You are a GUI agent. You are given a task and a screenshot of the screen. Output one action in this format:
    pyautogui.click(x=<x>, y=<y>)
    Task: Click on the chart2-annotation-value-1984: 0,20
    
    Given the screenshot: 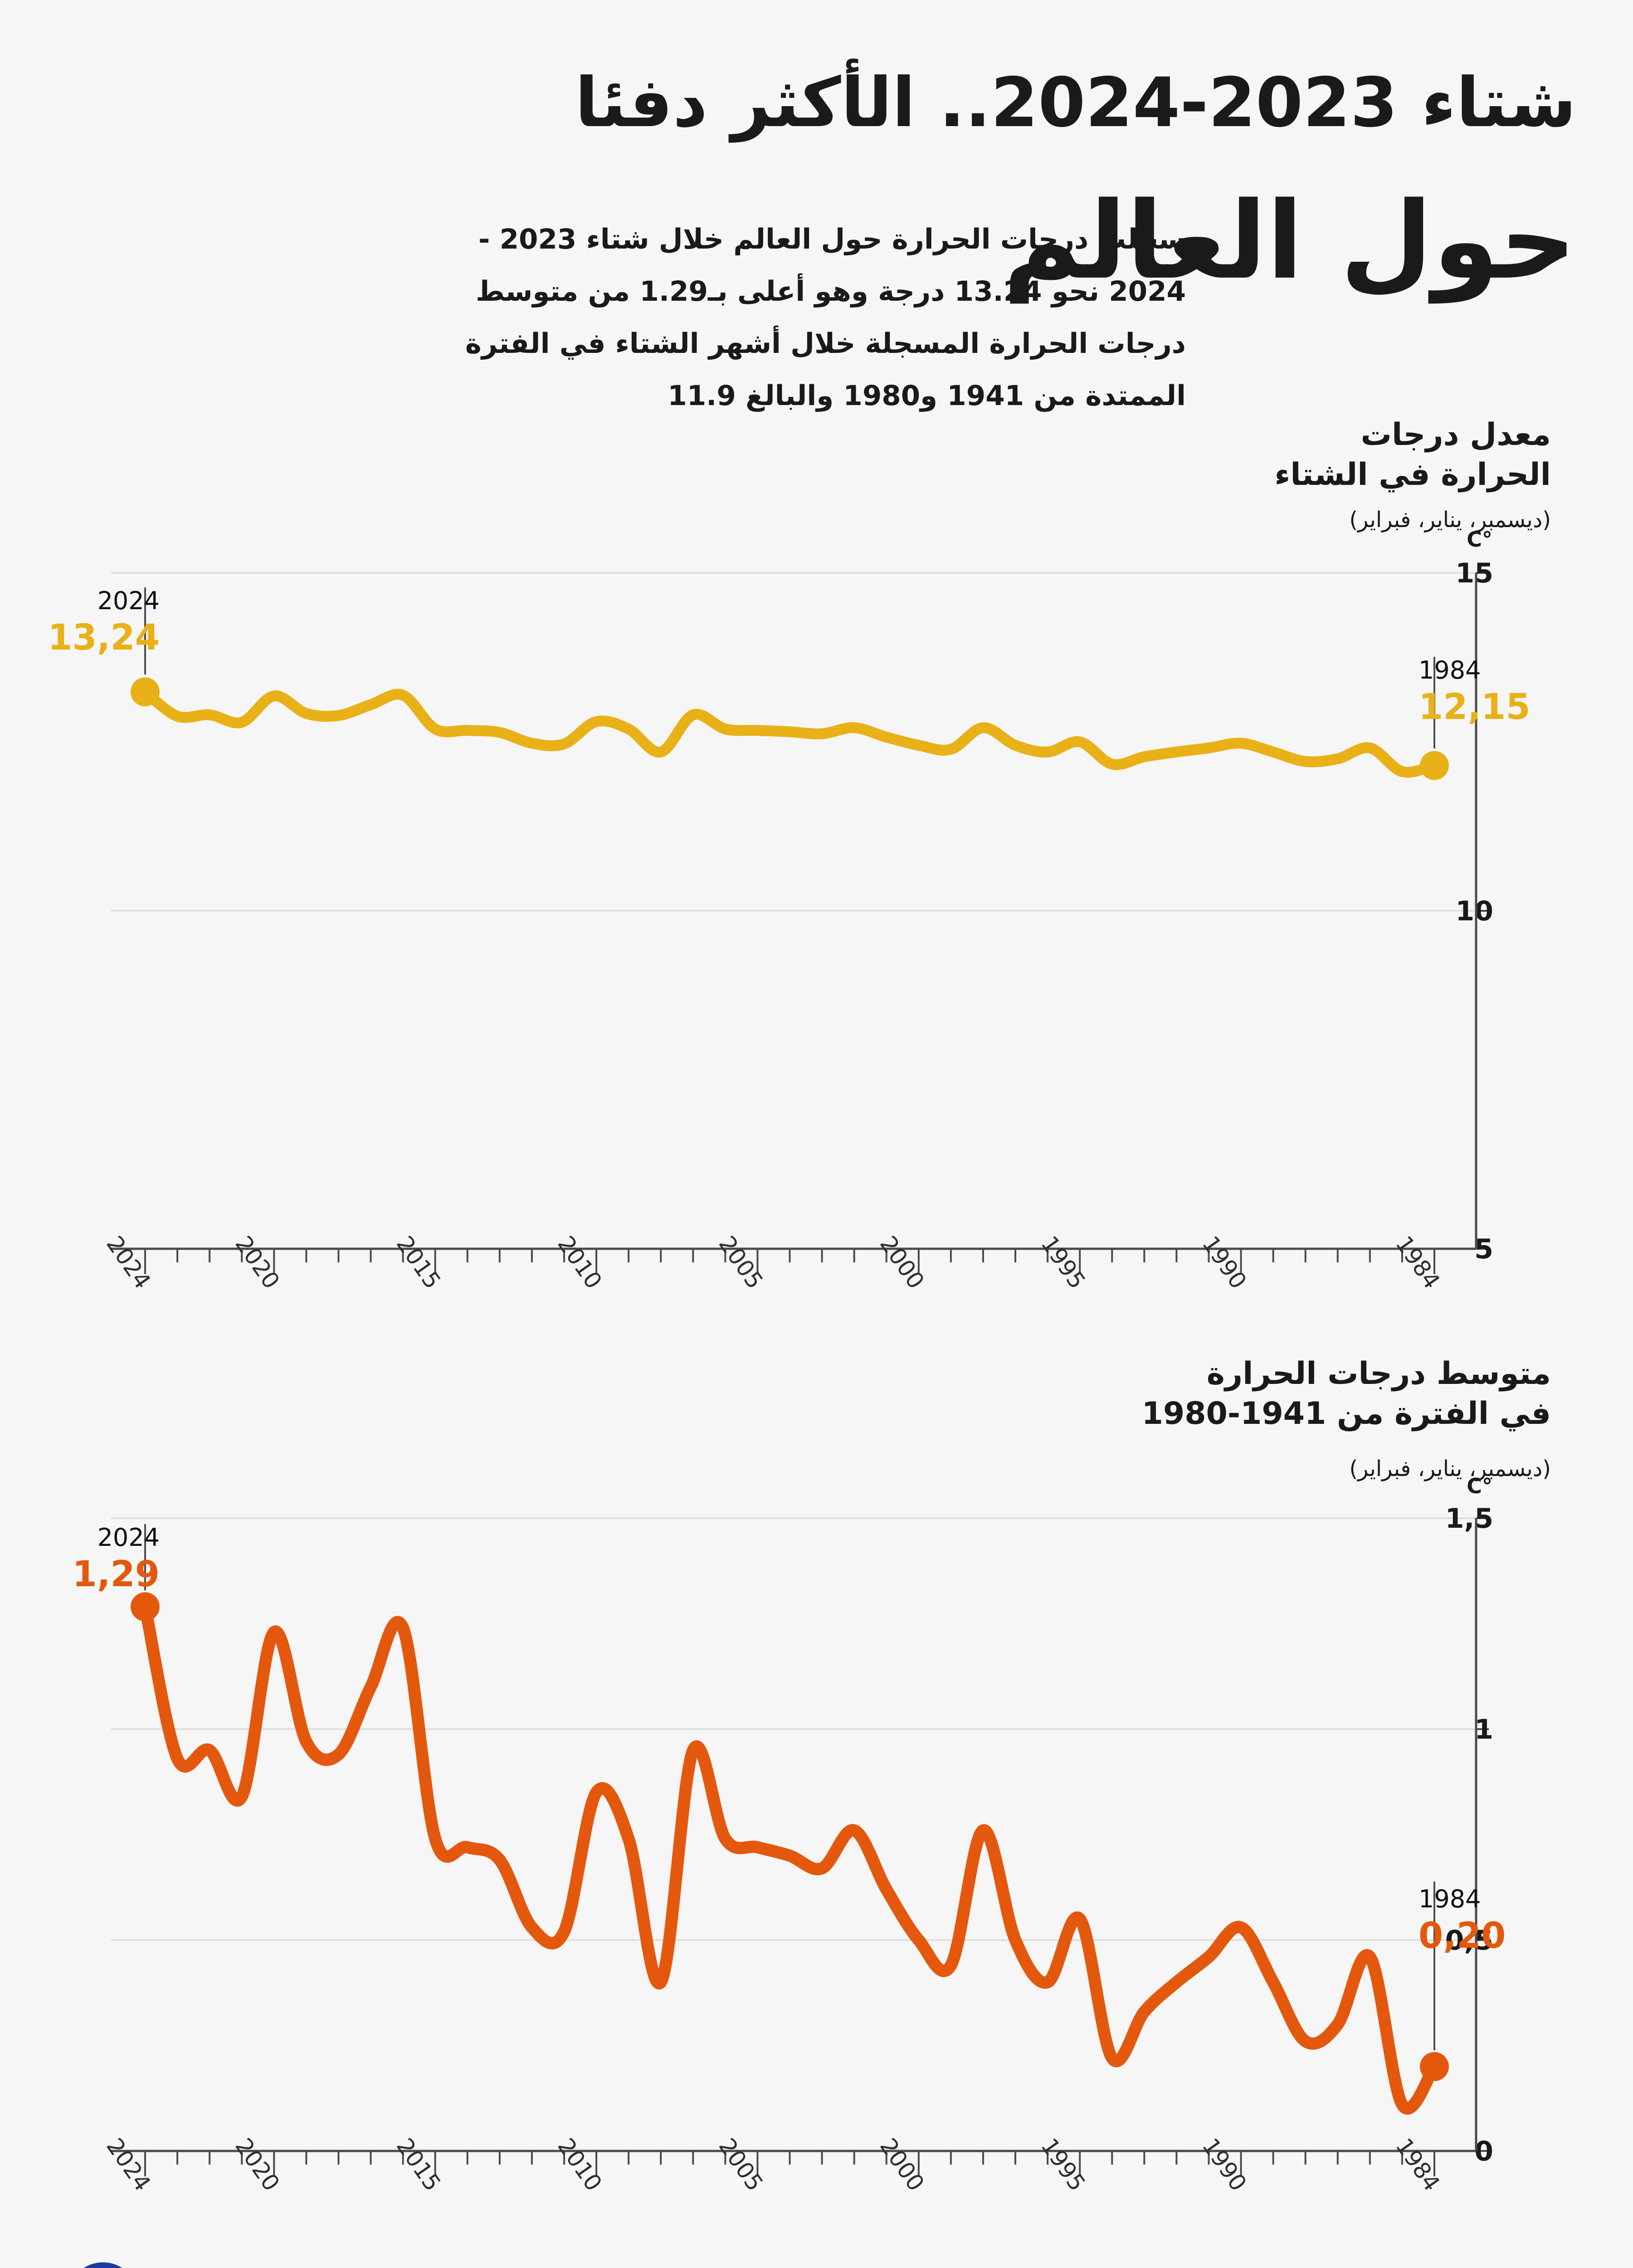 What is the action you would take?
    pyautogui.click(x=1462, y=1936)
    